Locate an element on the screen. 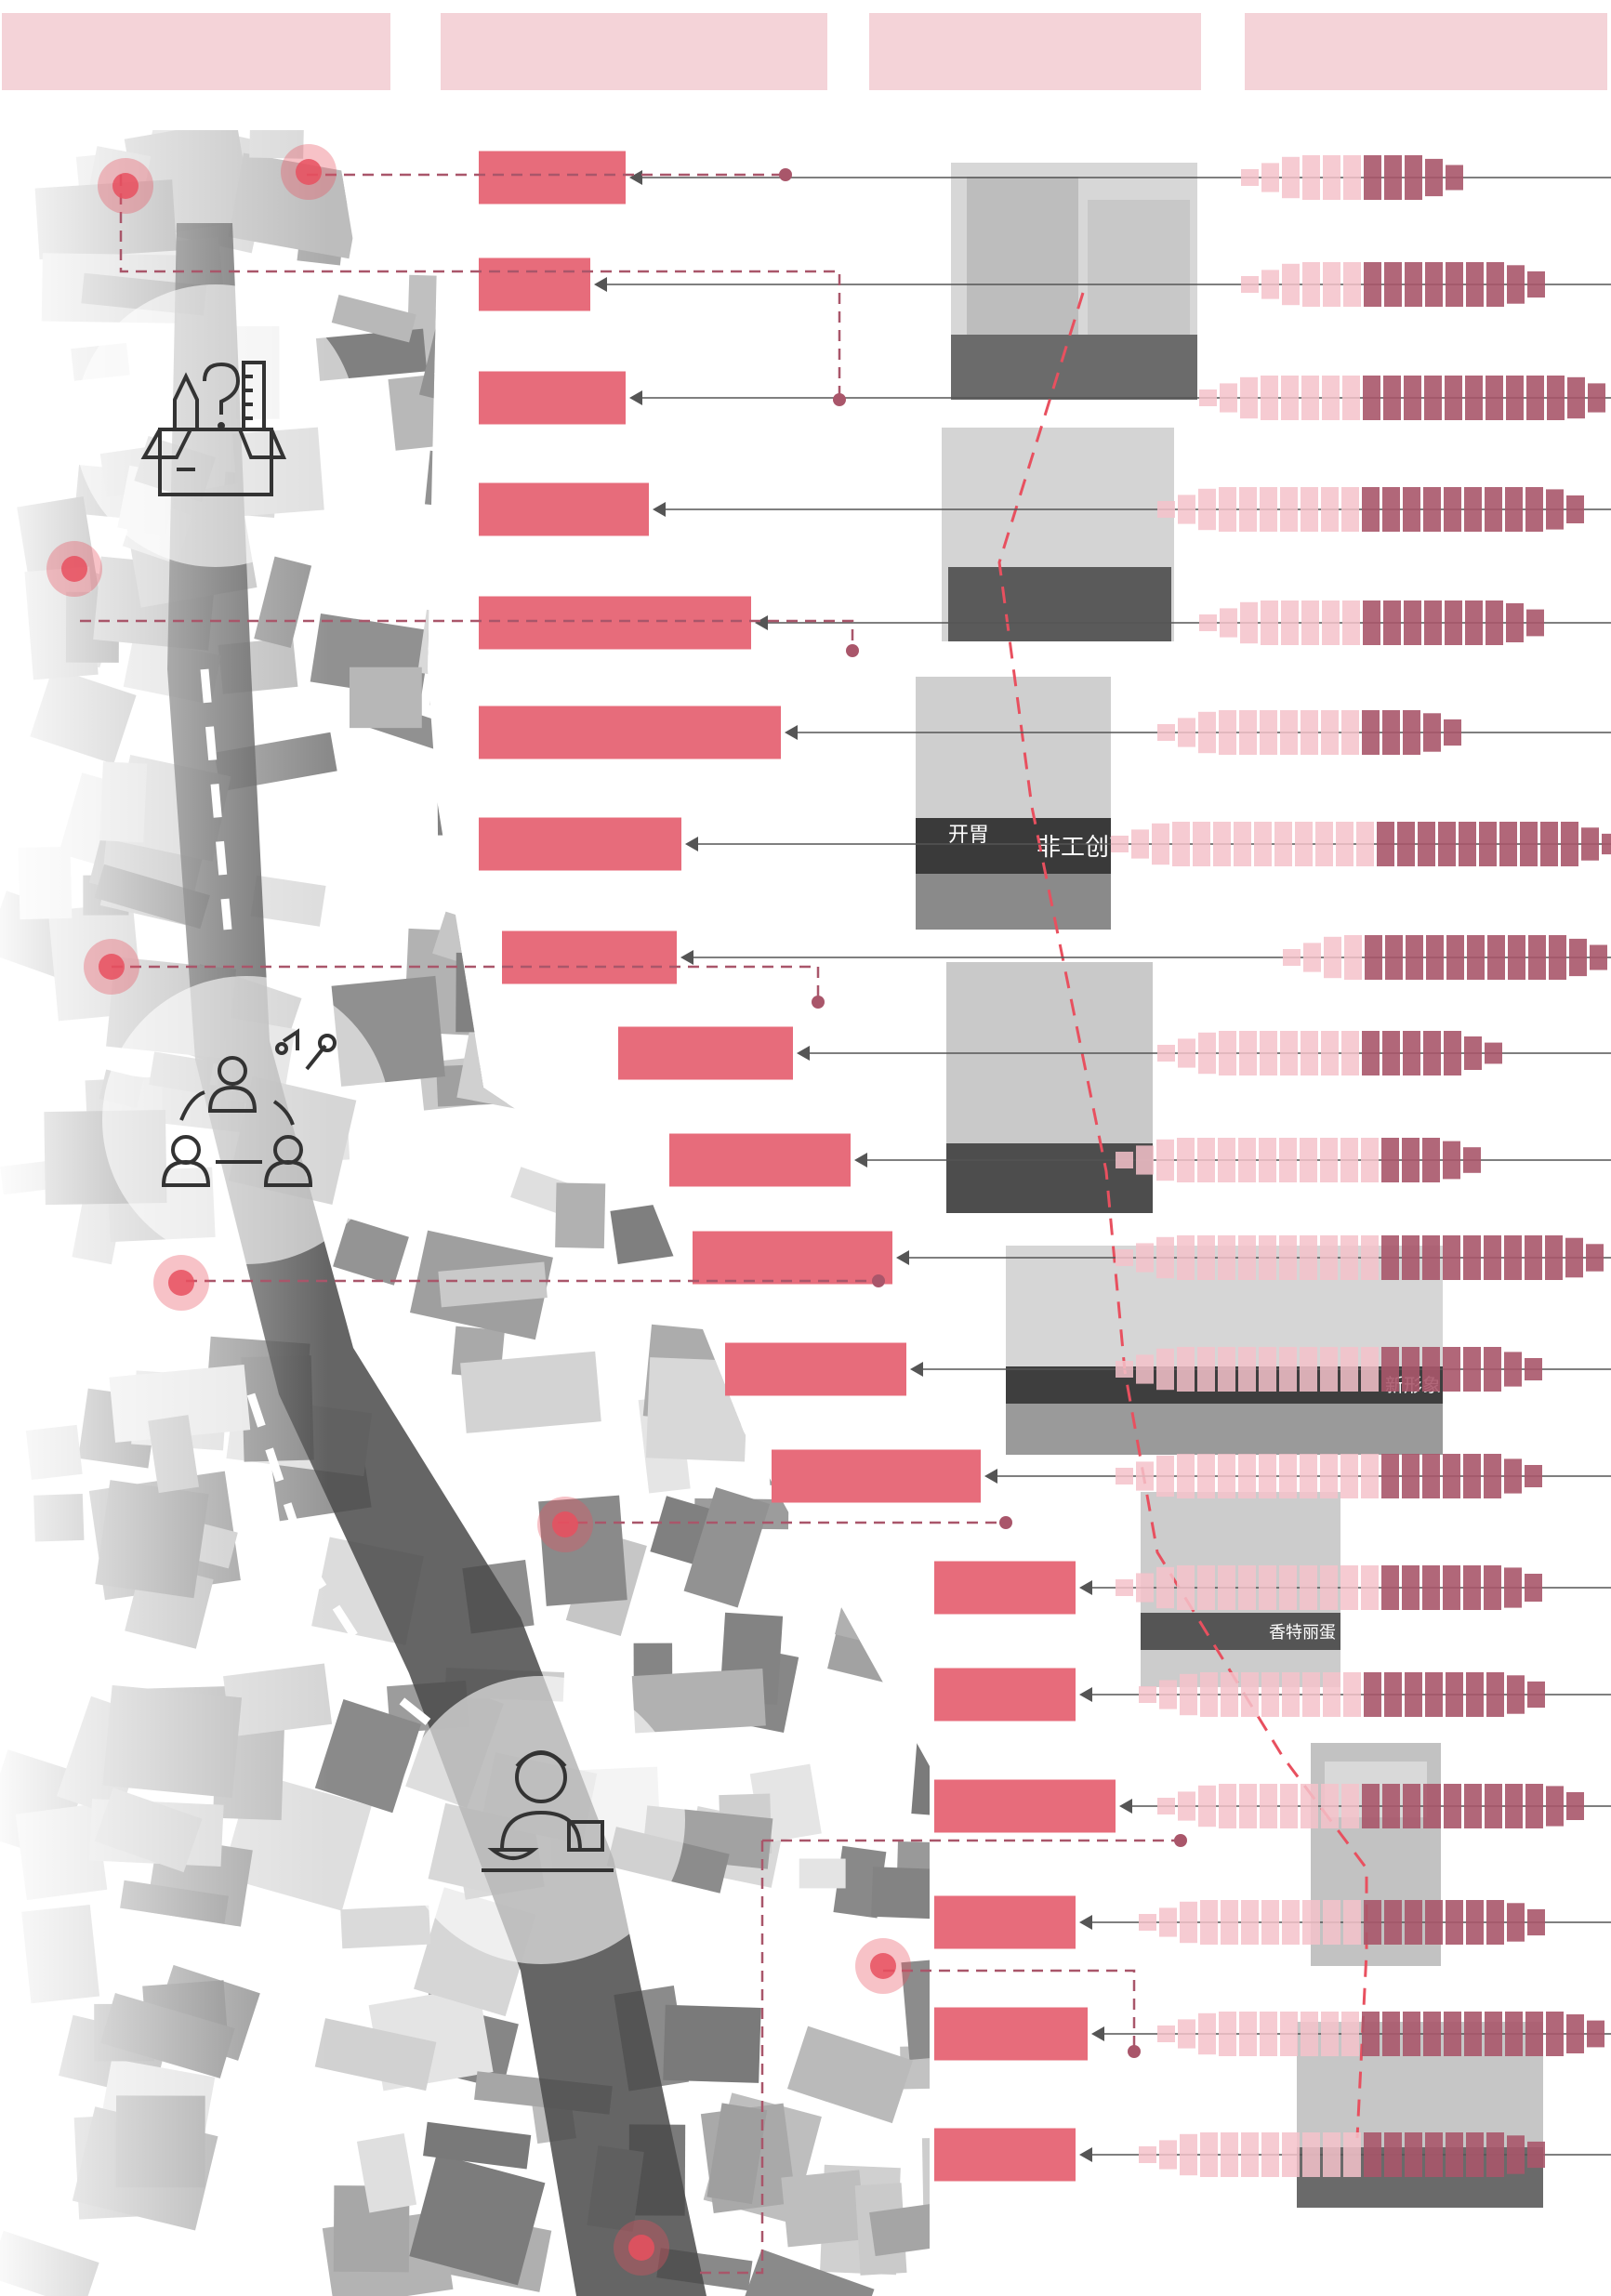 This screenshot has width=1611, height=2296. storefront-photo-6: 香特丽蛋 is located at coordinates (1240, 1590).